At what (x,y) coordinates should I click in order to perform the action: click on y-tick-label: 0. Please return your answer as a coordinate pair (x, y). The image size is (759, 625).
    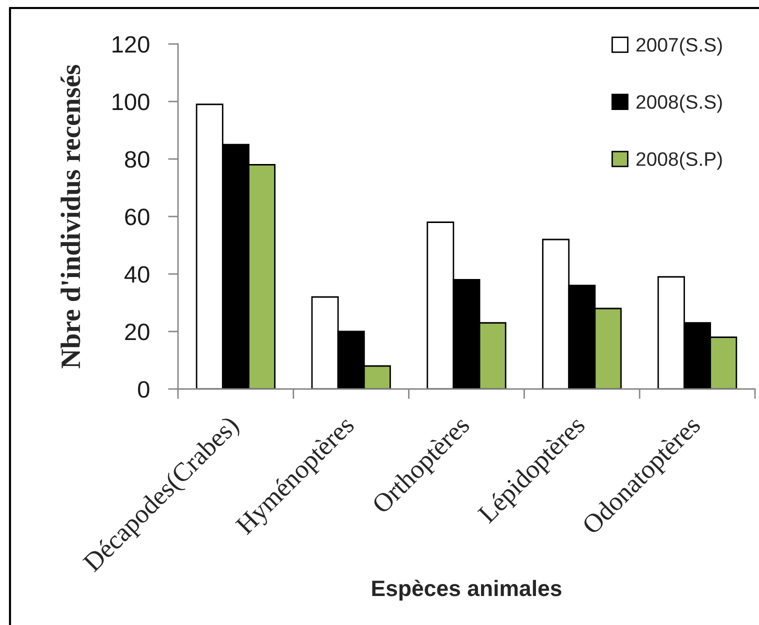
    Looking at the image, I should click on (144, 389).